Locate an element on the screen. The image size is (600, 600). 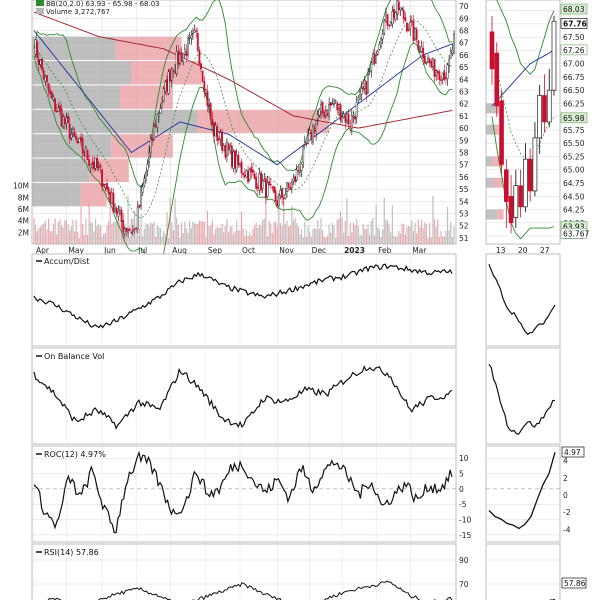
obv-zoom-line is located at coordinates (522, 399).